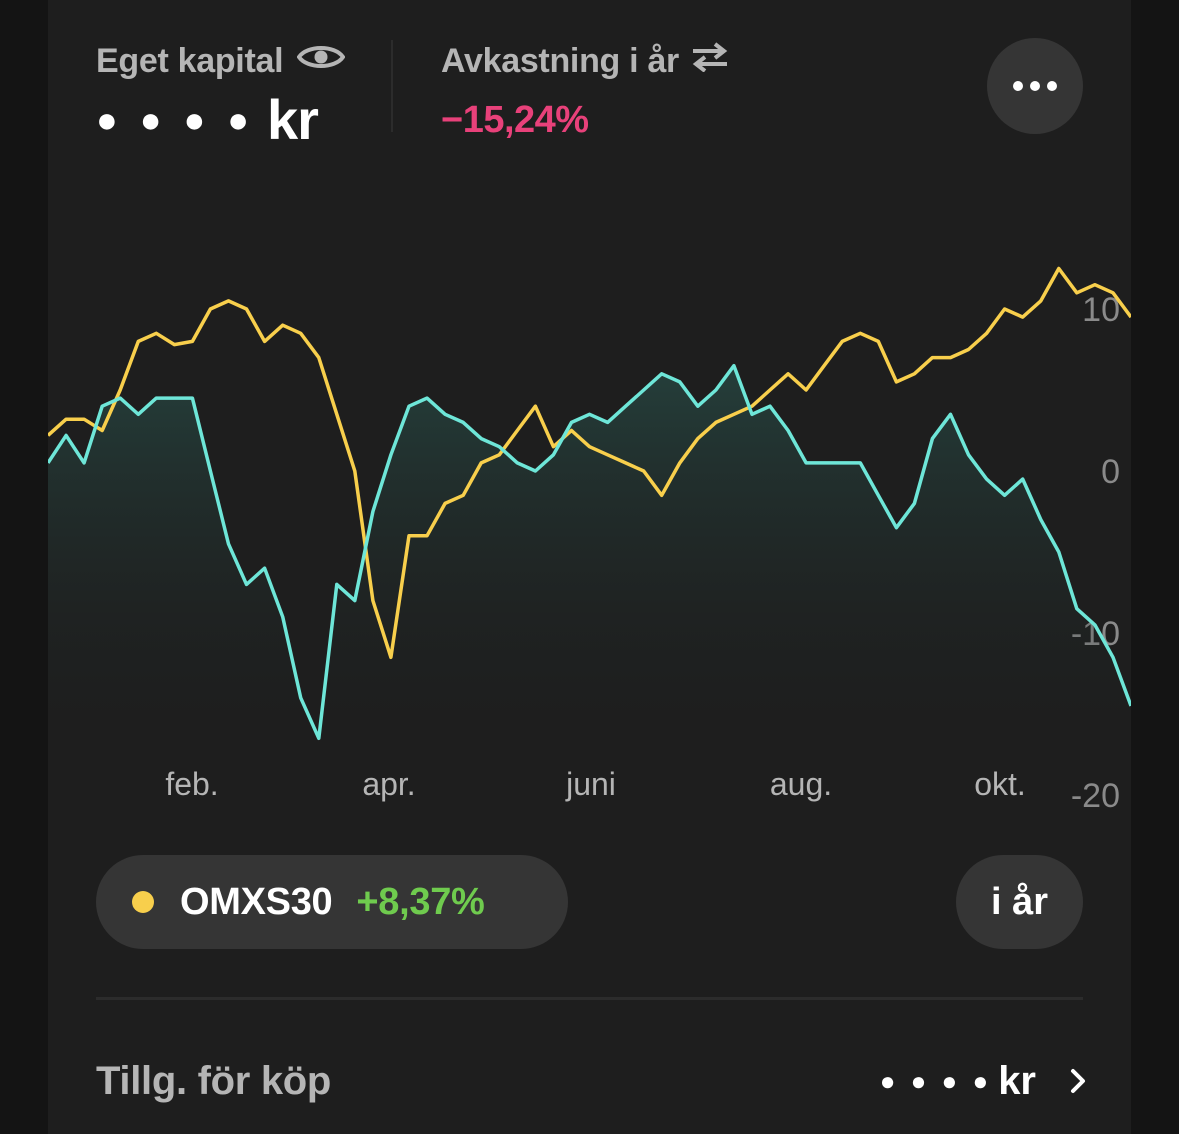 This screenshot has height=1134, width=1179. I want to click on swap-arrows-icon, so click(710, 61).